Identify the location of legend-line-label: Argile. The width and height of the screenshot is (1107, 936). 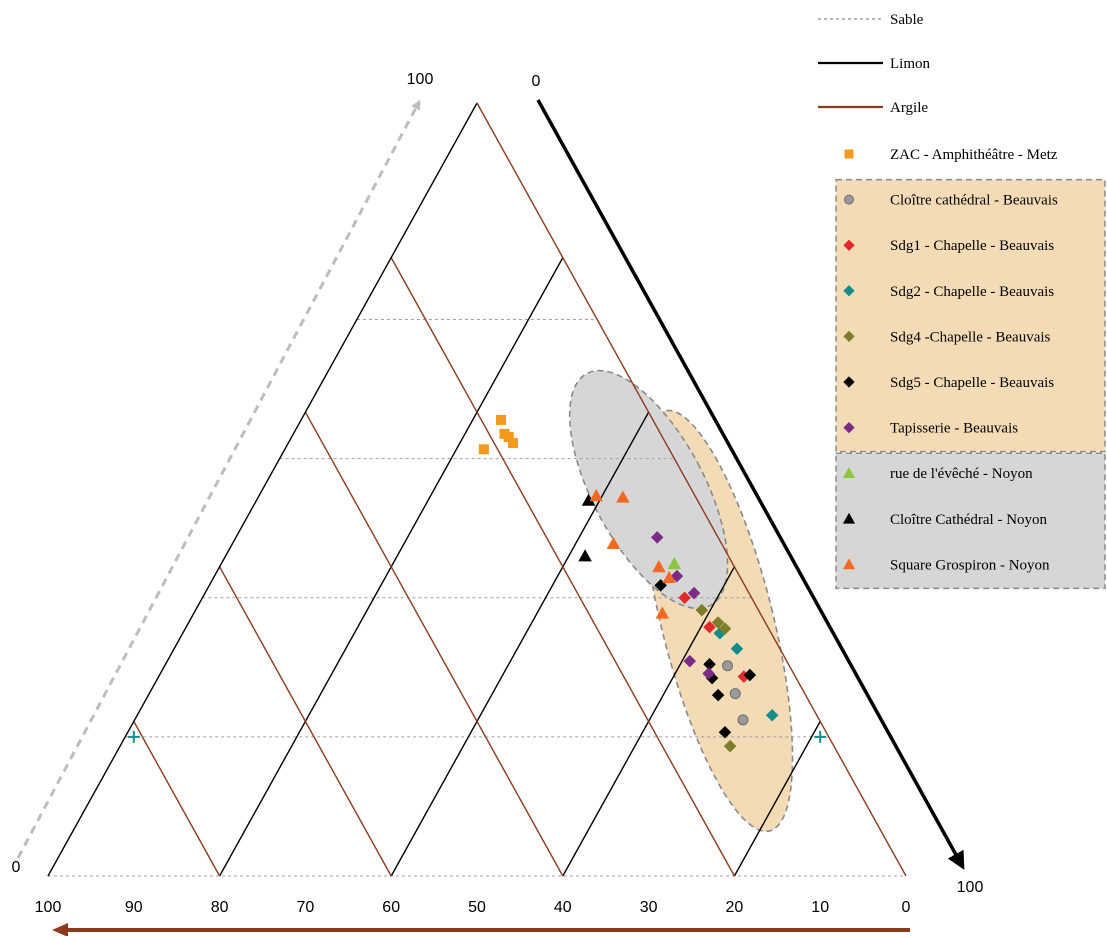
(909, 108).